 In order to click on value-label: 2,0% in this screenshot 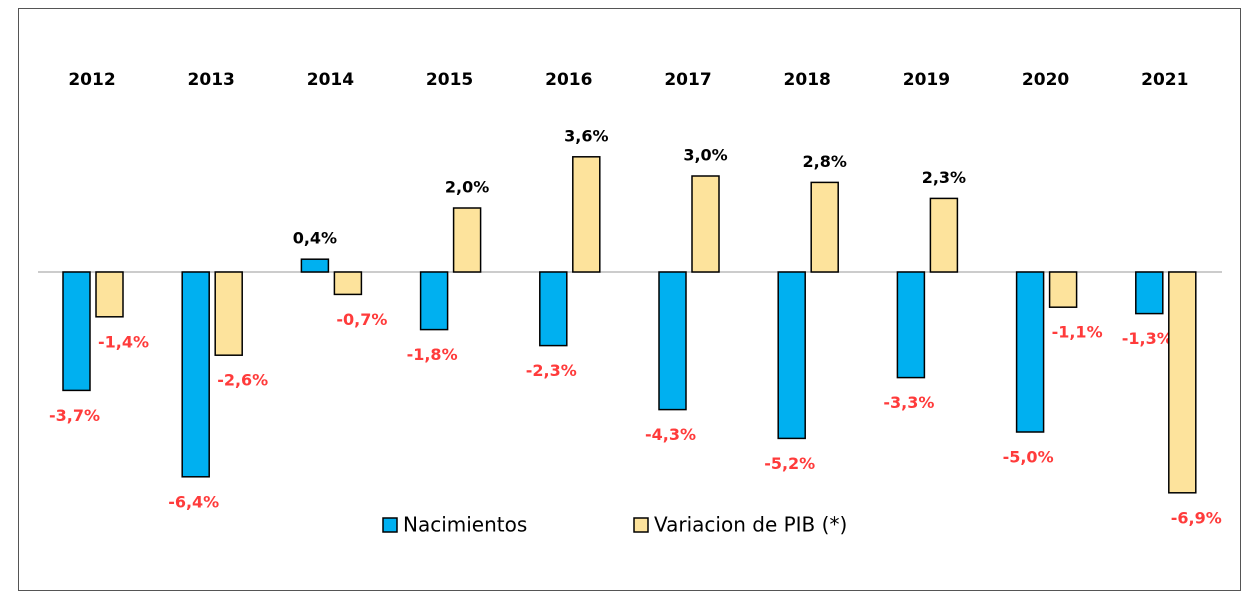, I will do `click(467, 187)`.